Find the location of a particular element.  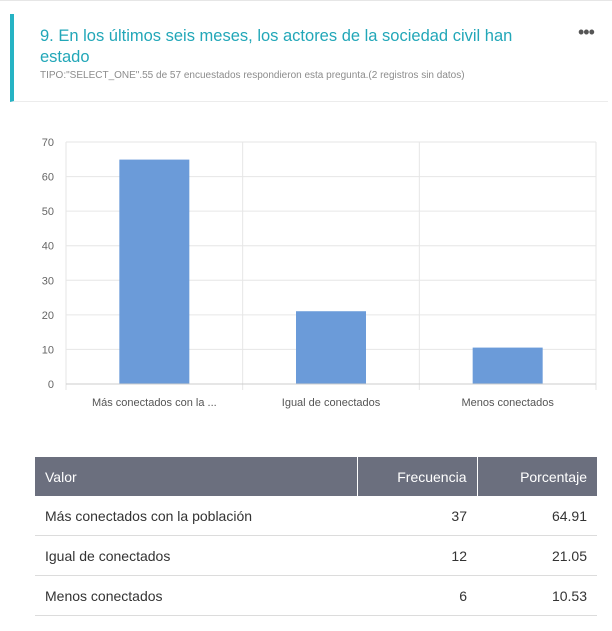

cell-valor: Igual de conectados is located at coordinates (196, 555).